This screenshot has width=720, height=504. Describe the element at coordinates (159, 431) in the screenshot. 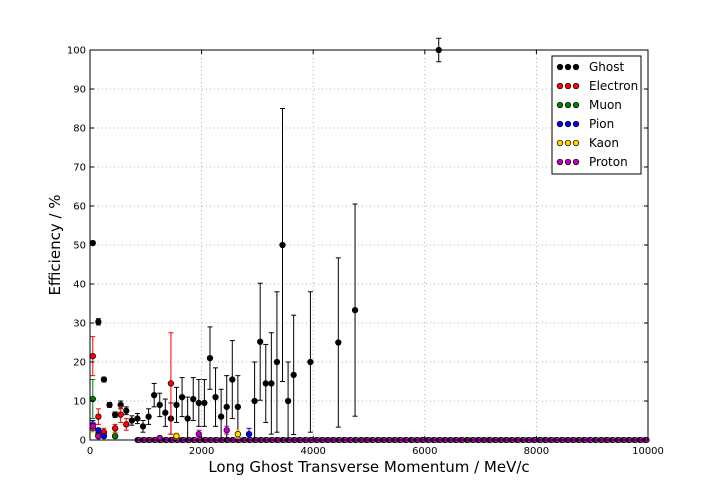

I see `series-proton` at that location.